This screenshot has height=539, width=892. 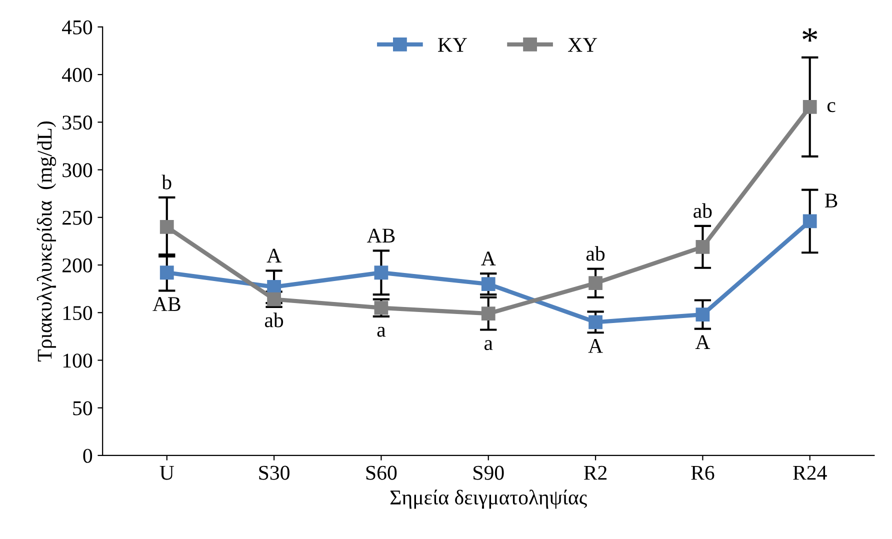 What do you see at coordinates (831, 107) in the screenshot?
I see `annotation: c` at bounding box center [831, 107].